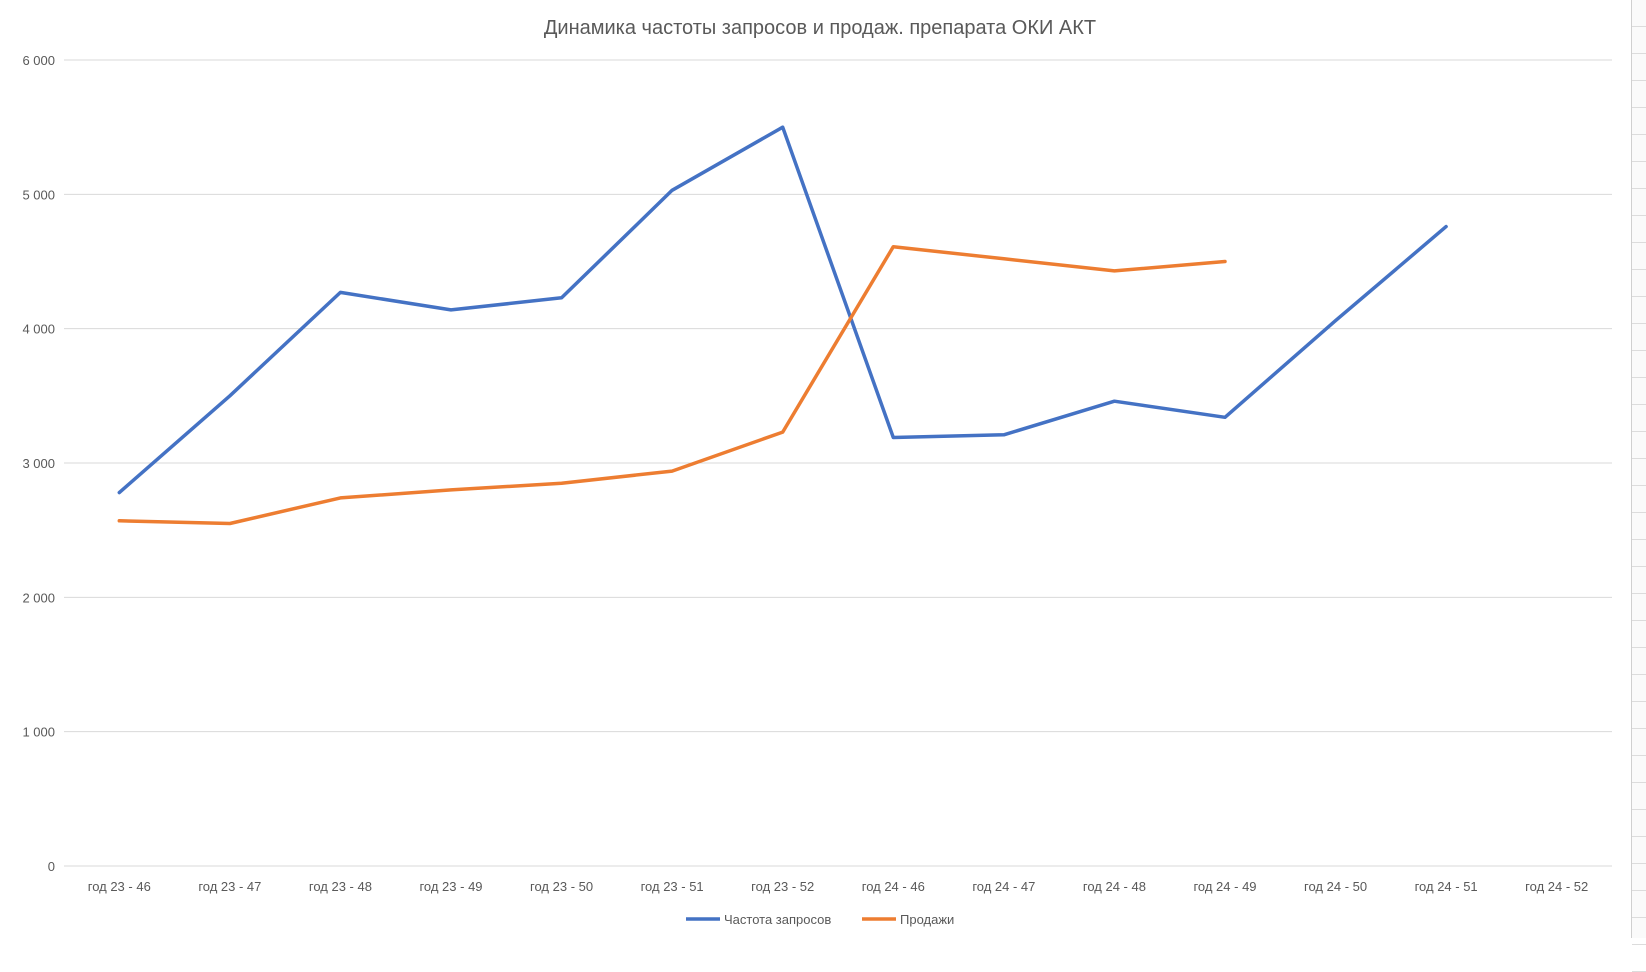 The image size is (1646, 972). What do you see at coordinates (450, 886) in the screenshot?
I see `x-tick-label: год 23 - 49` at bounding box center [450, 886].